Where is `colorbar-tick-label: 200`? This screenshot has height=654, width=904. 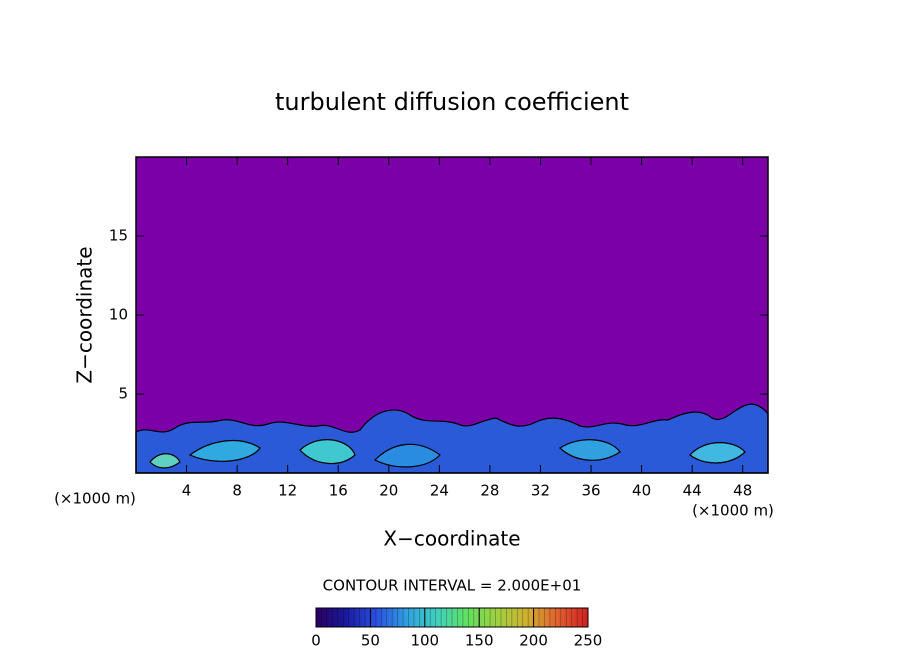
colorbar-tick-label: 200 is located at coordinates (533, 641).